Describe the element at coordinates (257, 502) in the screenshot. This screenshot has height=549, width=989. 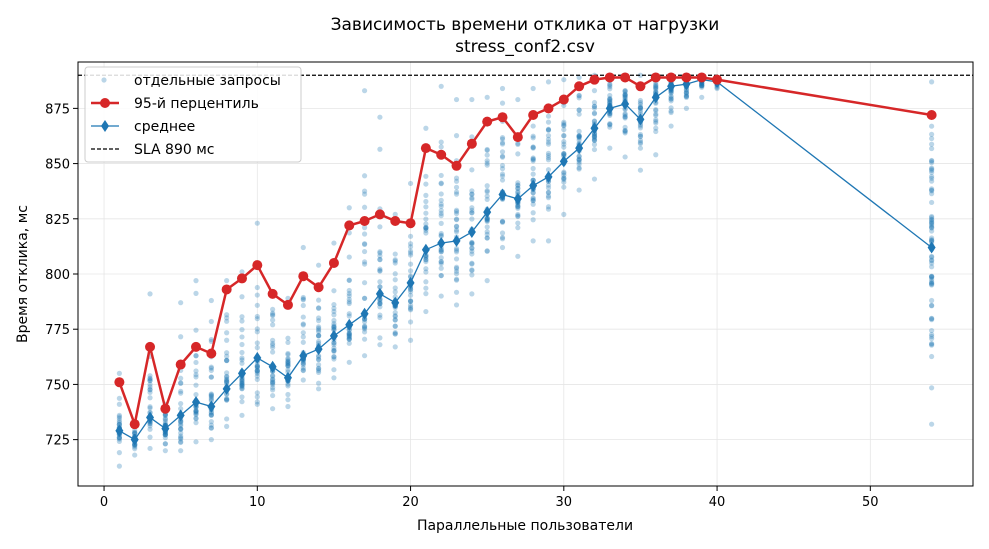
I see `x-tick-label: 10` at that location.